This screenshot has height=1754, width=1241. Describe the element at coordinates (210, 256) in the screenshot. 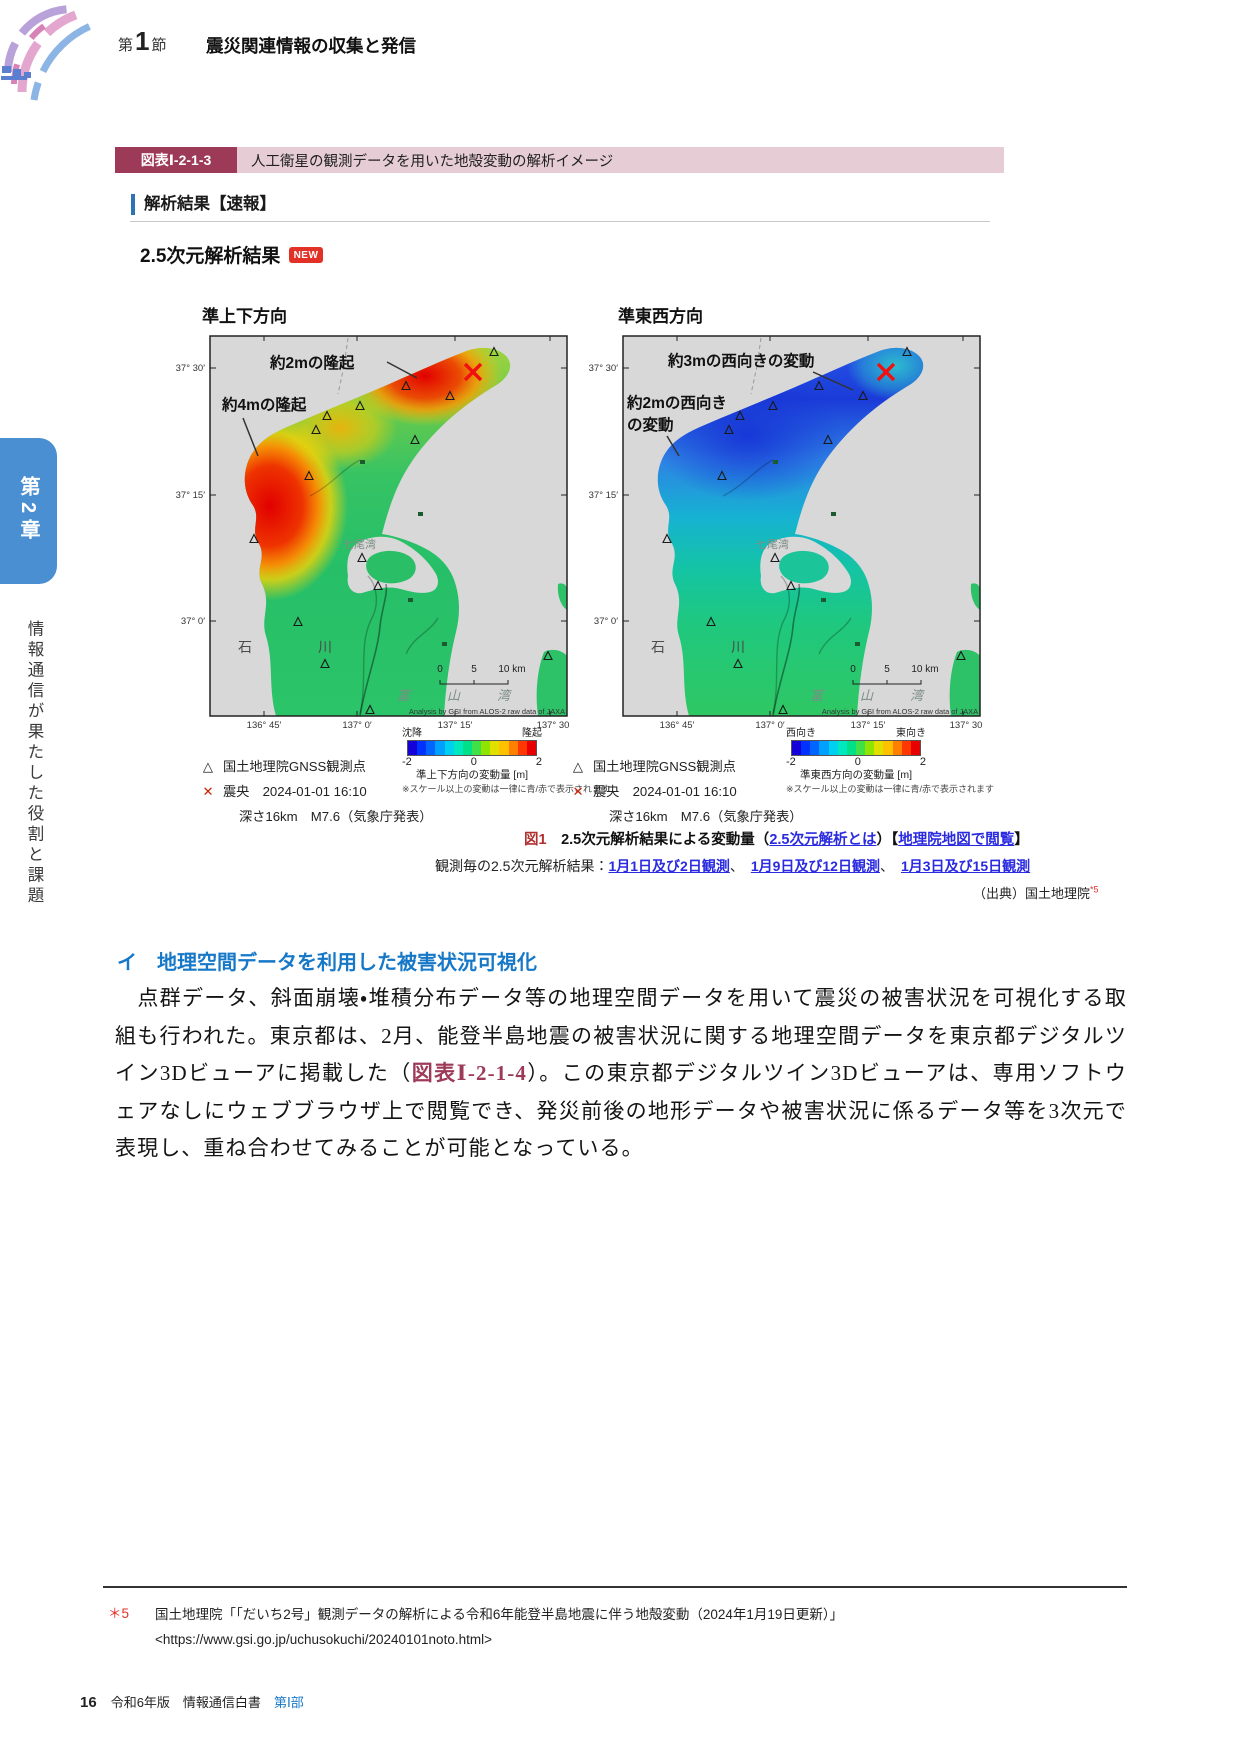

I see `result-heading: 2.5次元解析結果` at that location.